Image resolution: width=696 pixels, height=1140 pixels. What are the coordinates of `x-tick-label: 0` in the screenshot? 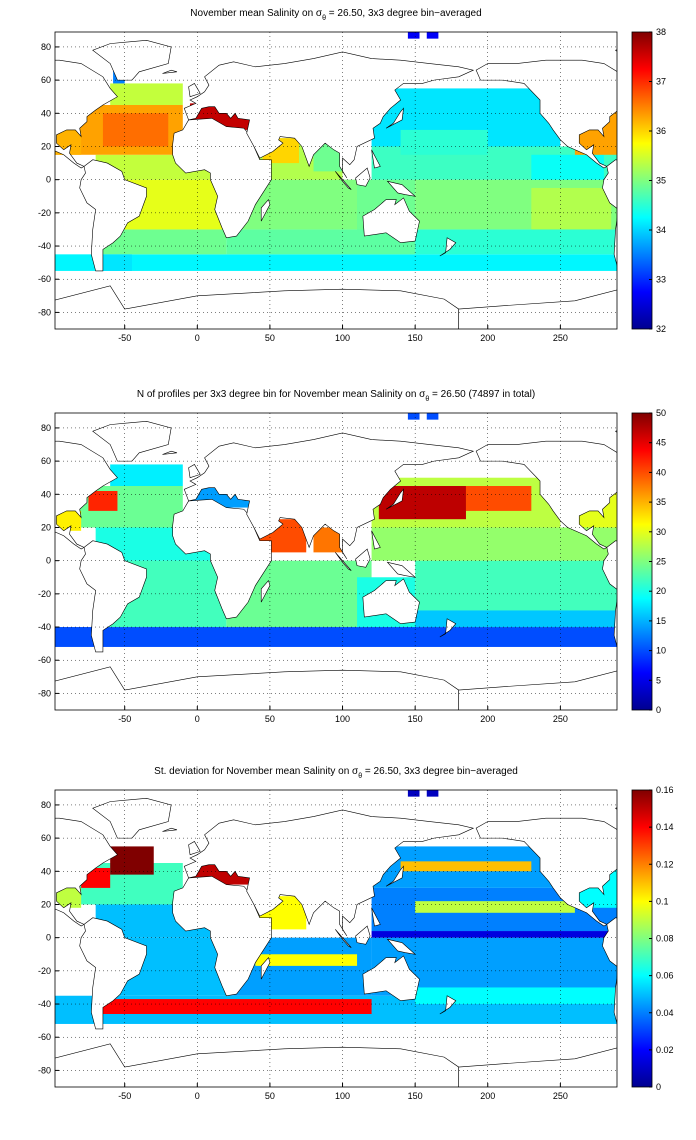 It's located at (197, 1096).